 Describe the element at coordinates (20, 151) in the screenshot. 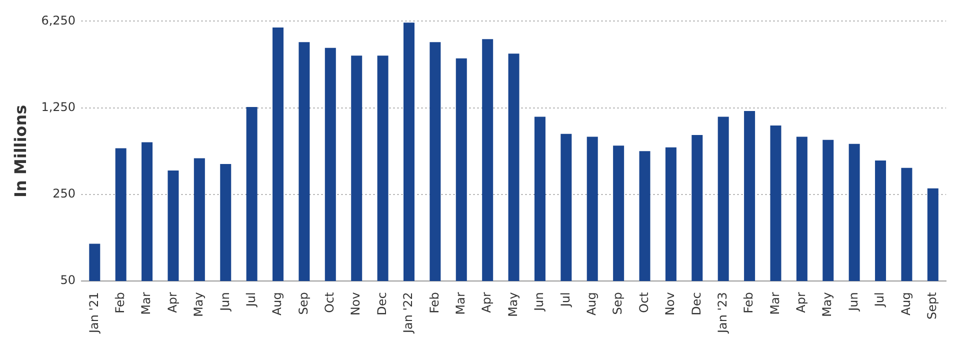

I see `y-axis-title: In Millions` at that location.